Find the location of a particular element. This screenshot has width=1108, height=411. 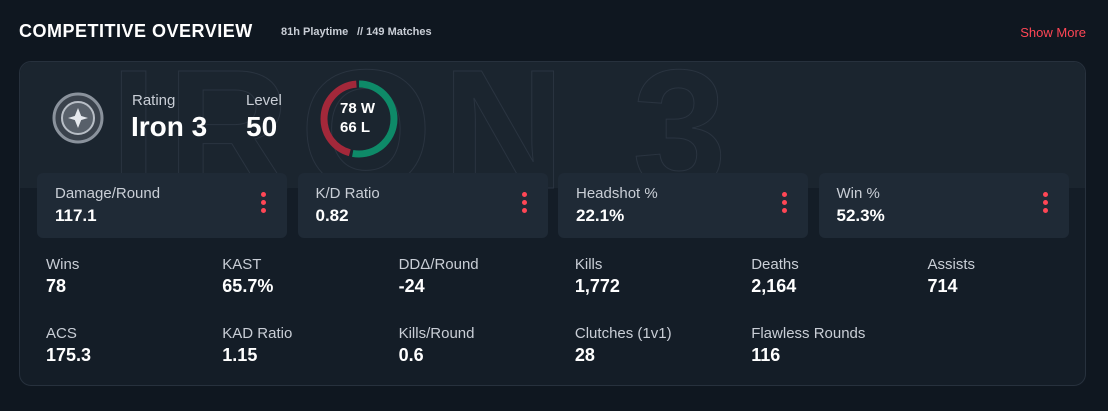

losses-count: 66 is located at coordinates (348, 127).